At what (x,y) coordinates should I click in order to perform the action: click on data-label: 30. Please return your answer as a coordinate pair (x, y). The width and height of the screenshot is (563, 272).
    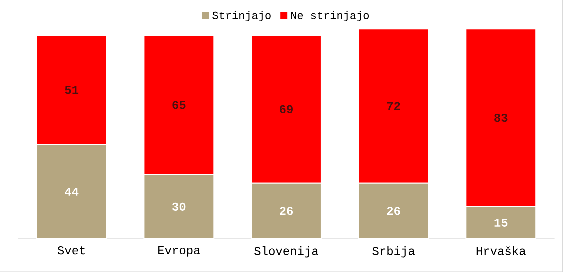
    Looking at the image, I should click on (179, 206).